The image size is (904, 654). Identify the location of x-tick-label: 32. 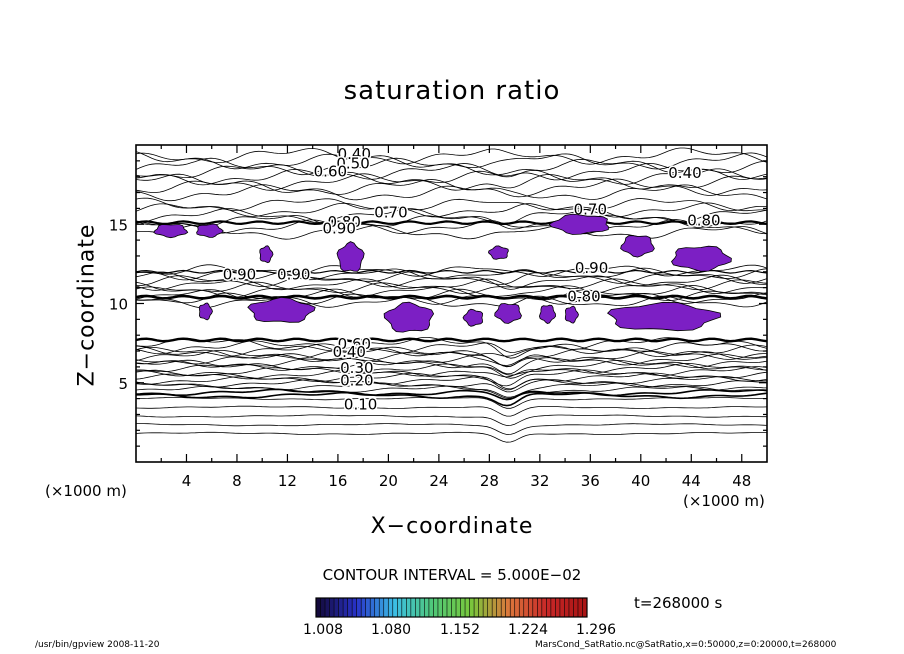
(539, 481).